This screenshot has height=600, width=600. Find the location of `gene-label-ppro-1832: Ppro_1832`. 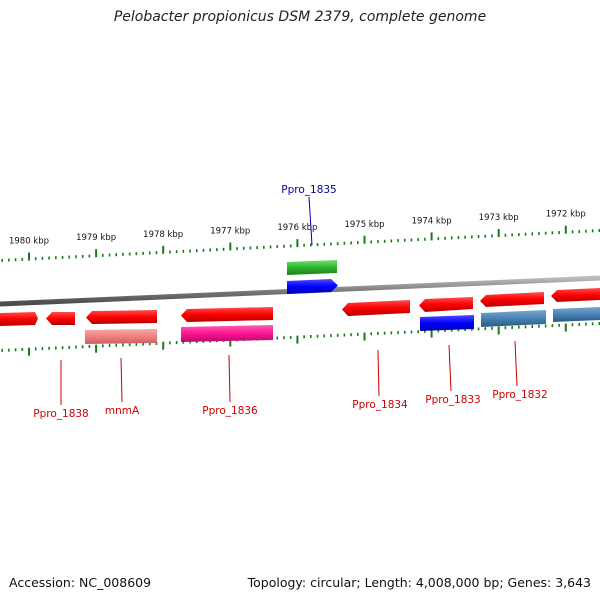

gene-label-ppro-1832: Ppro_1832 is located at coordinates (519, 395).